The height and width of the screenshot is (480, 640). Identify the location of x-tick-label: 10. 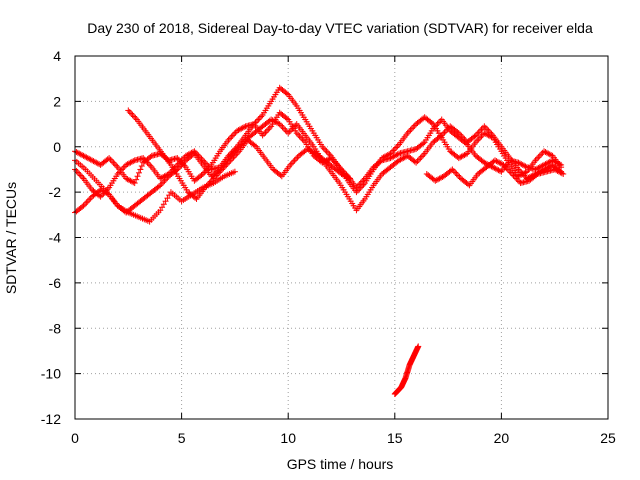
(288, 438).